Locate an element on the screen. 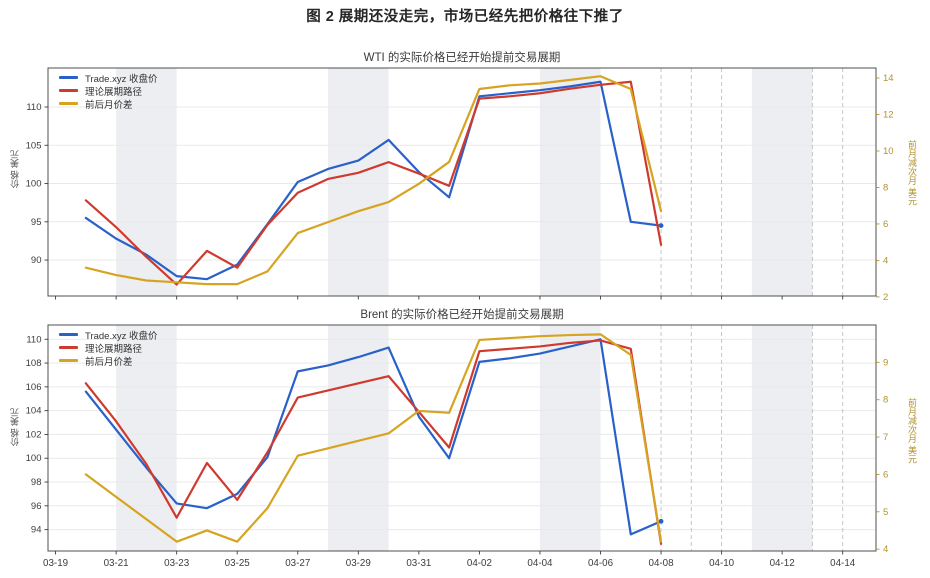 This screenshot has height=578, width=930. left-tick-label: 106 is located at coordinates (34, 387).